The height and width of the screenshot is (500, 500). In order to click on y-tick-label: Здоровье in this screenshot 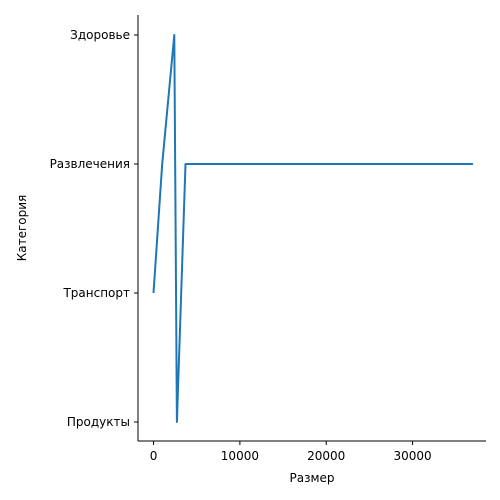, I will do `click(100, 35)`.